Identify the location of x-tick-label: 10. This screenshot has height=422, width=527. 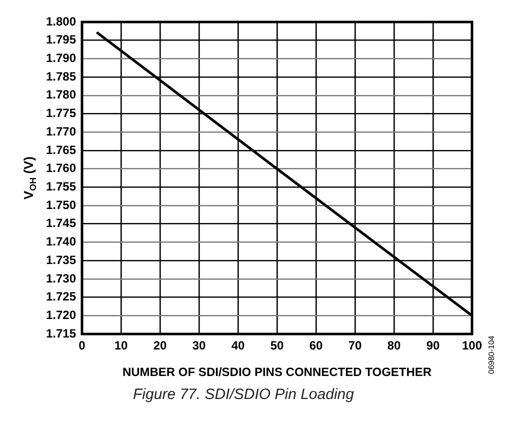
(121, 345).